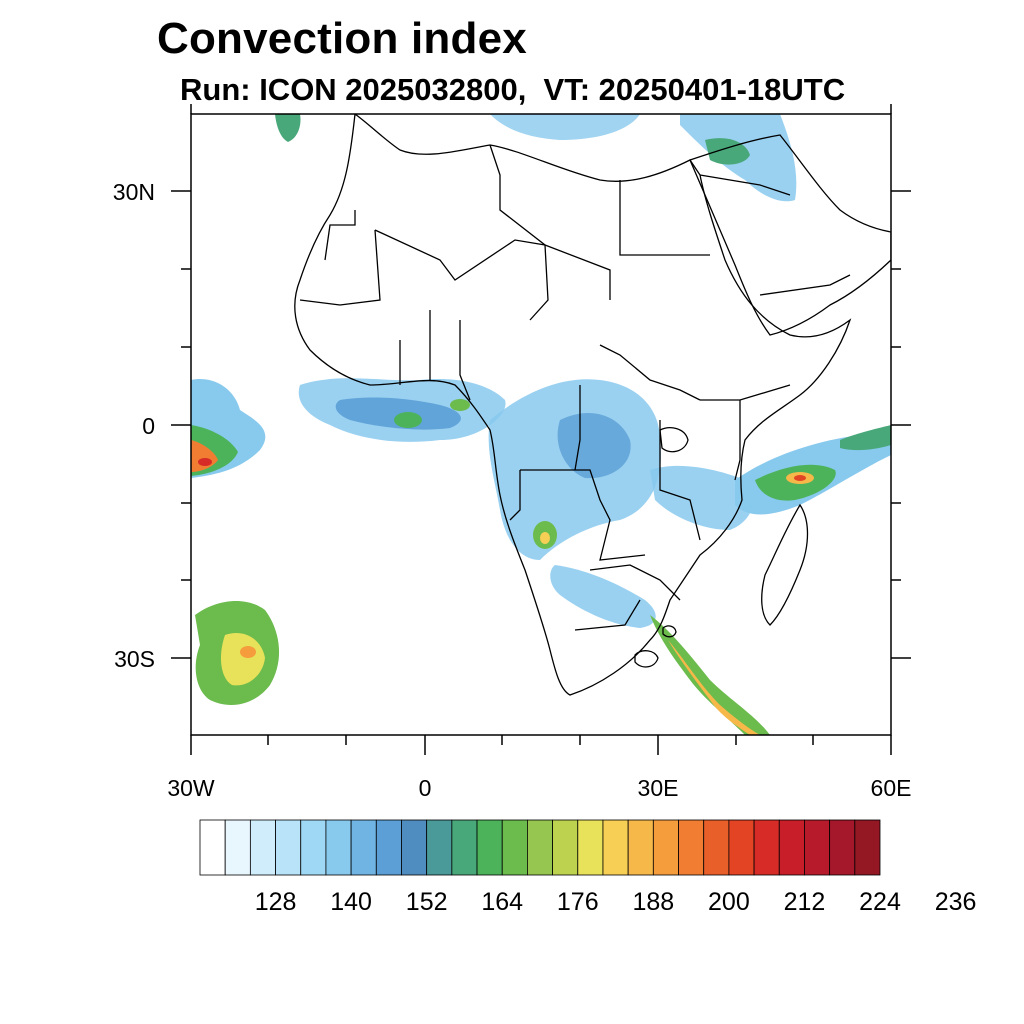  What do you see at coordinates (804, 902) in the screenshot?
I see `colorbar-label: 212` at bounding box center [804, 902].